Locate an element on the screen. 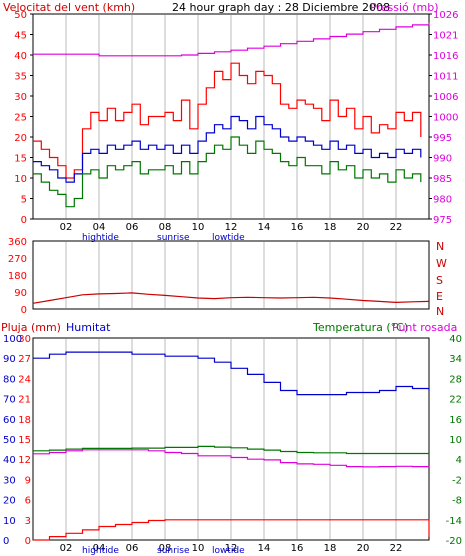 Image resolution: width=465 pixels, height=556 pixels. series-p3-temp-magenta is located at coordinates (231, 458).